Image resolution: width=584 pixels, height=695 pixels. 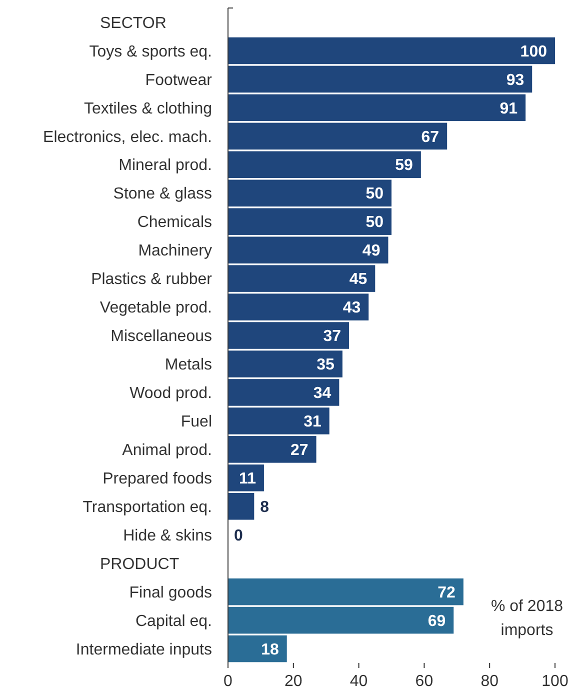 I want to click on y-tick-label: Electronics, elec. mach., so click(x=127, y=137).